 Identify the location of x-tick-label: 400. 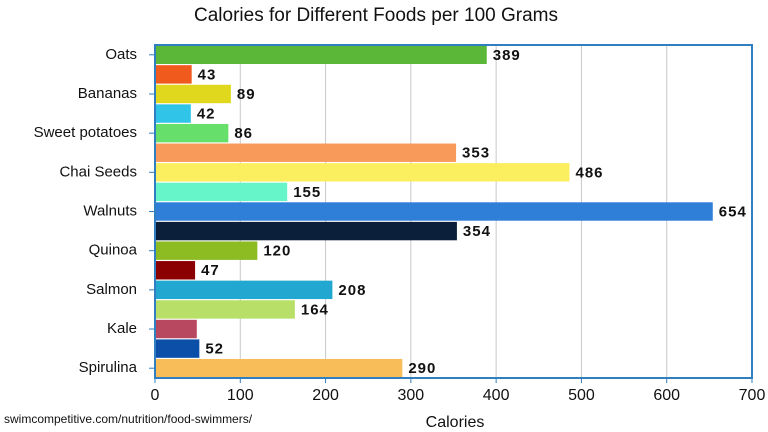
(496, 395).